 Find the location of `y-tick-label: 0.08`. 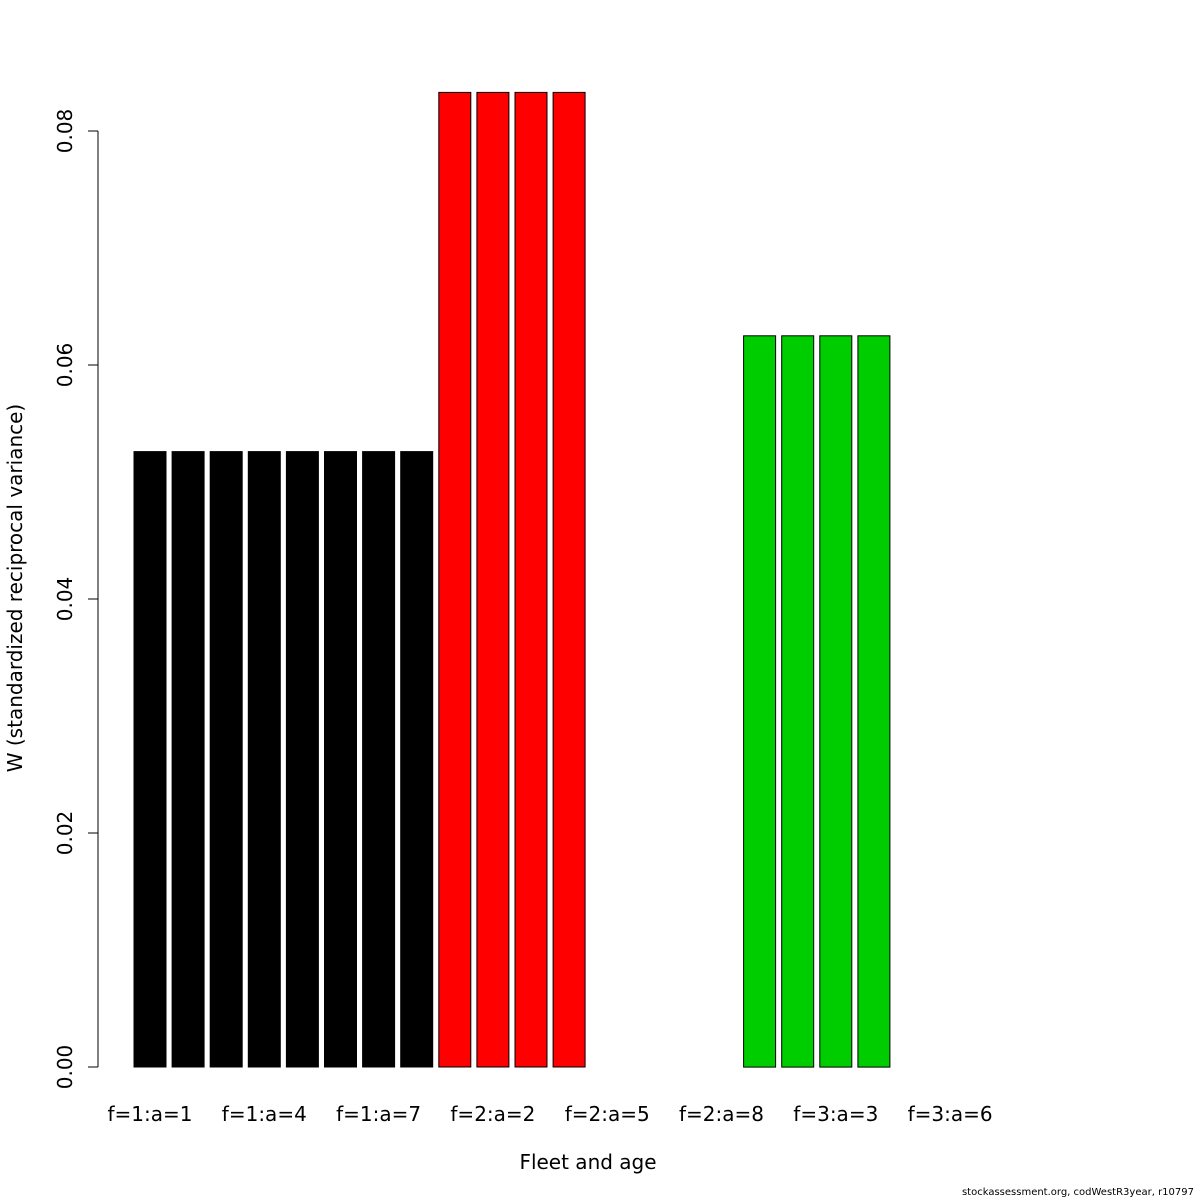

y-tick-label: 0.08 is located at coordinates (65, 131).